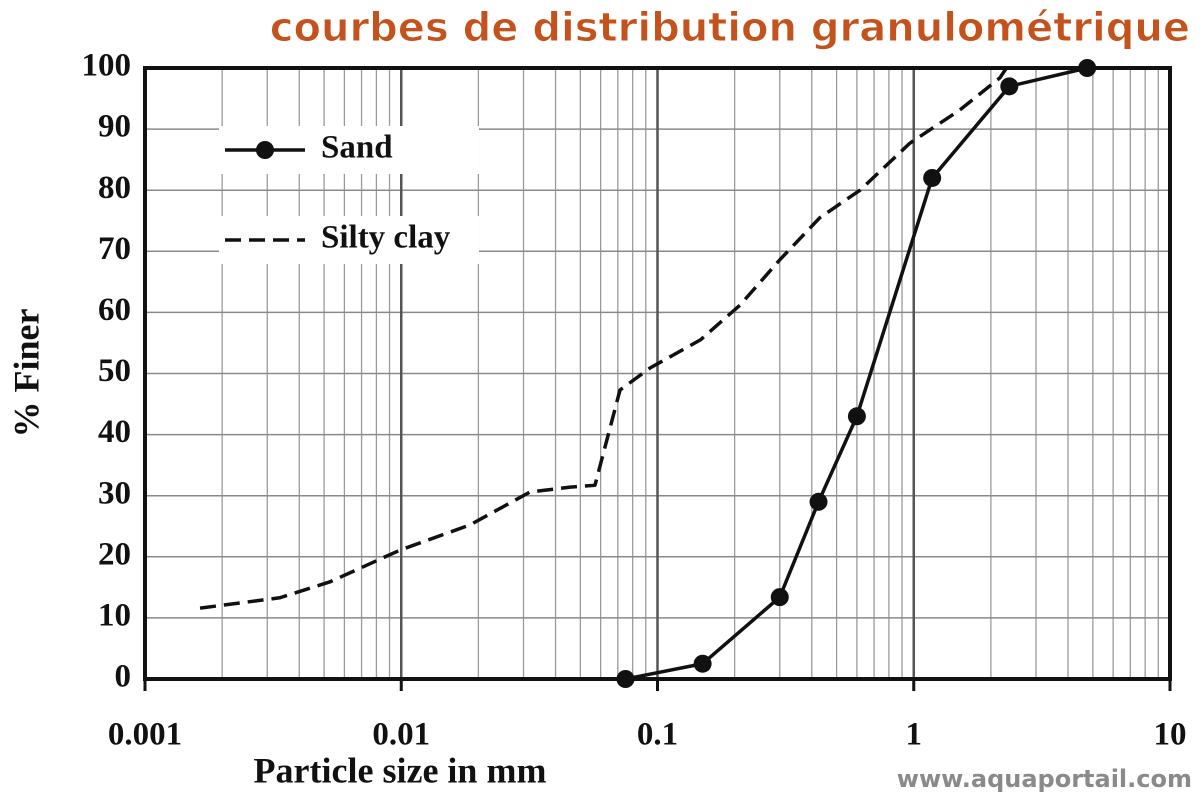 Image resolution: width=1200 pixels, height=800 pixels. What do you see at coordinates (107, 66) in the screenshot?
I see `y-tick-label: 100` at bounding box center [107, 66].